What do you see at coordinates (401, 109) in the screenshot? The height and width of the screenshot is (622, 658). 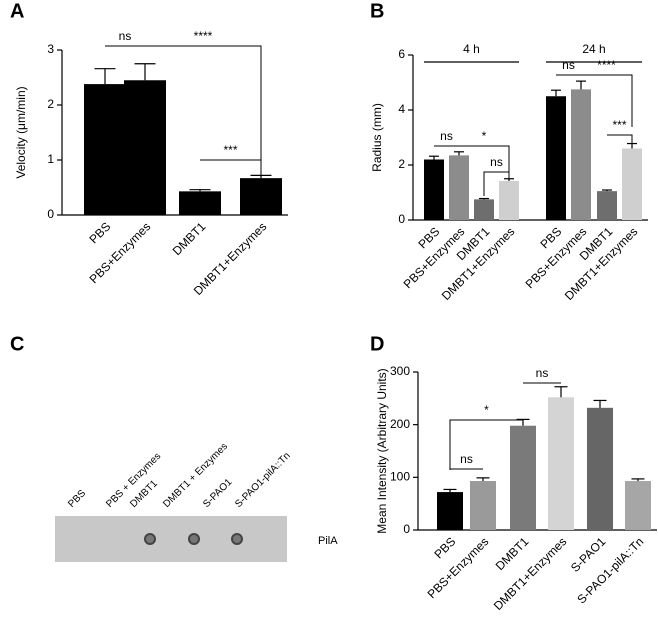 I see `y-tick-label: 4` at bounding box center [401, 109].